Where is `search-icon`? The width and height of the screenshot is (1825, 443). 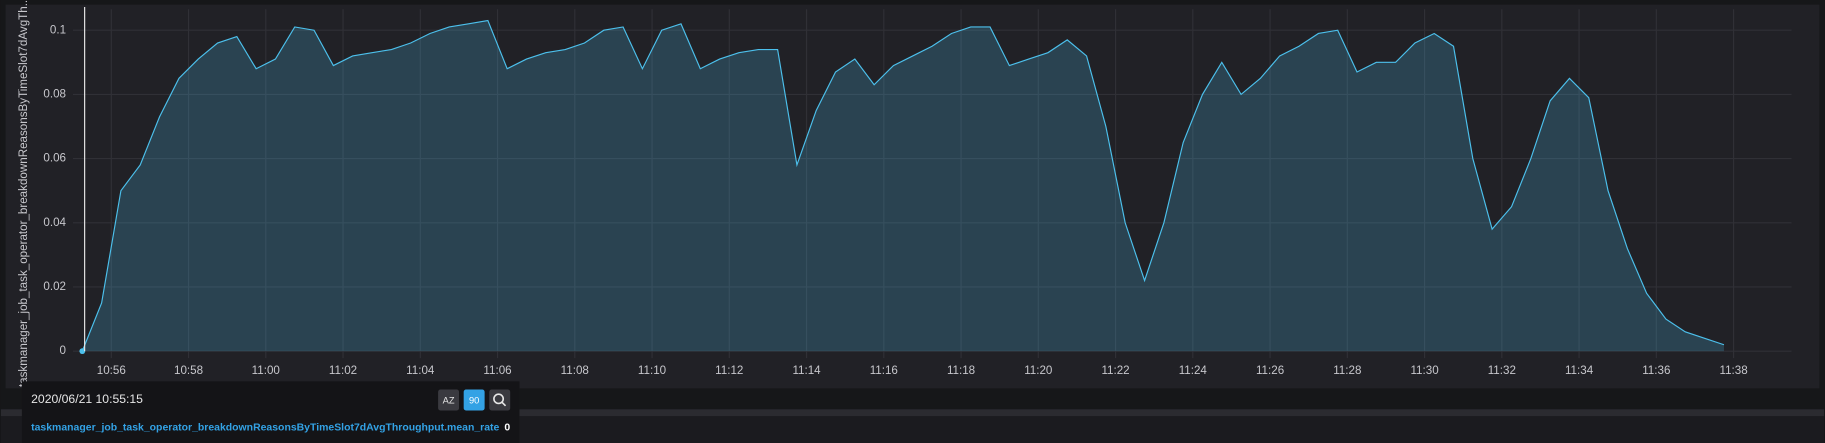
search-icon is located at coordinates (499, 399).